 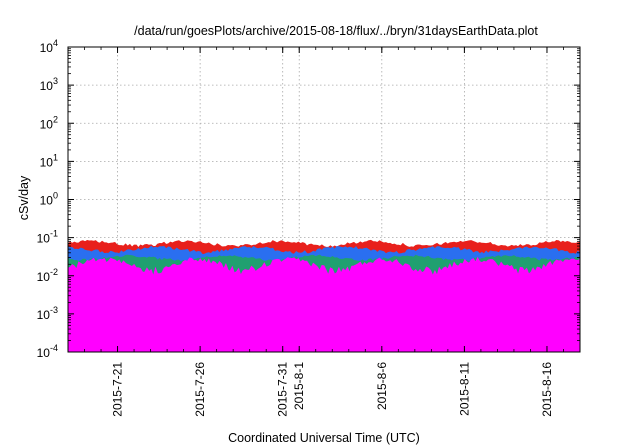 I want to click on y-tick-exponent: -1, so click(x=54, y=234).